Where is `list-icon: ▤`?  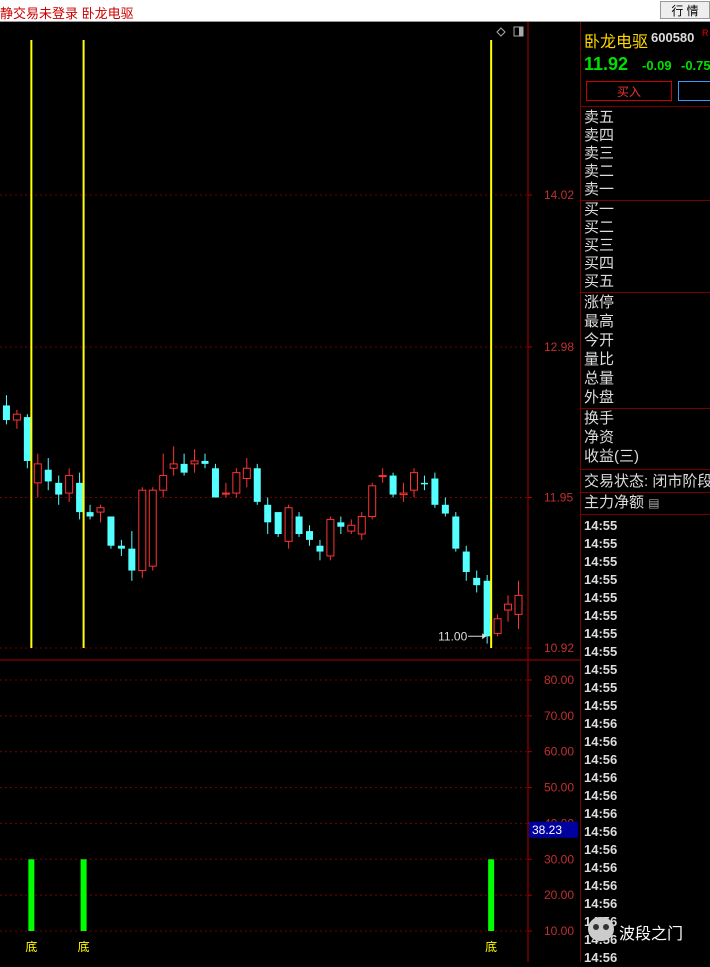
list-icon: ▤ is located at coordinates (654, 503).